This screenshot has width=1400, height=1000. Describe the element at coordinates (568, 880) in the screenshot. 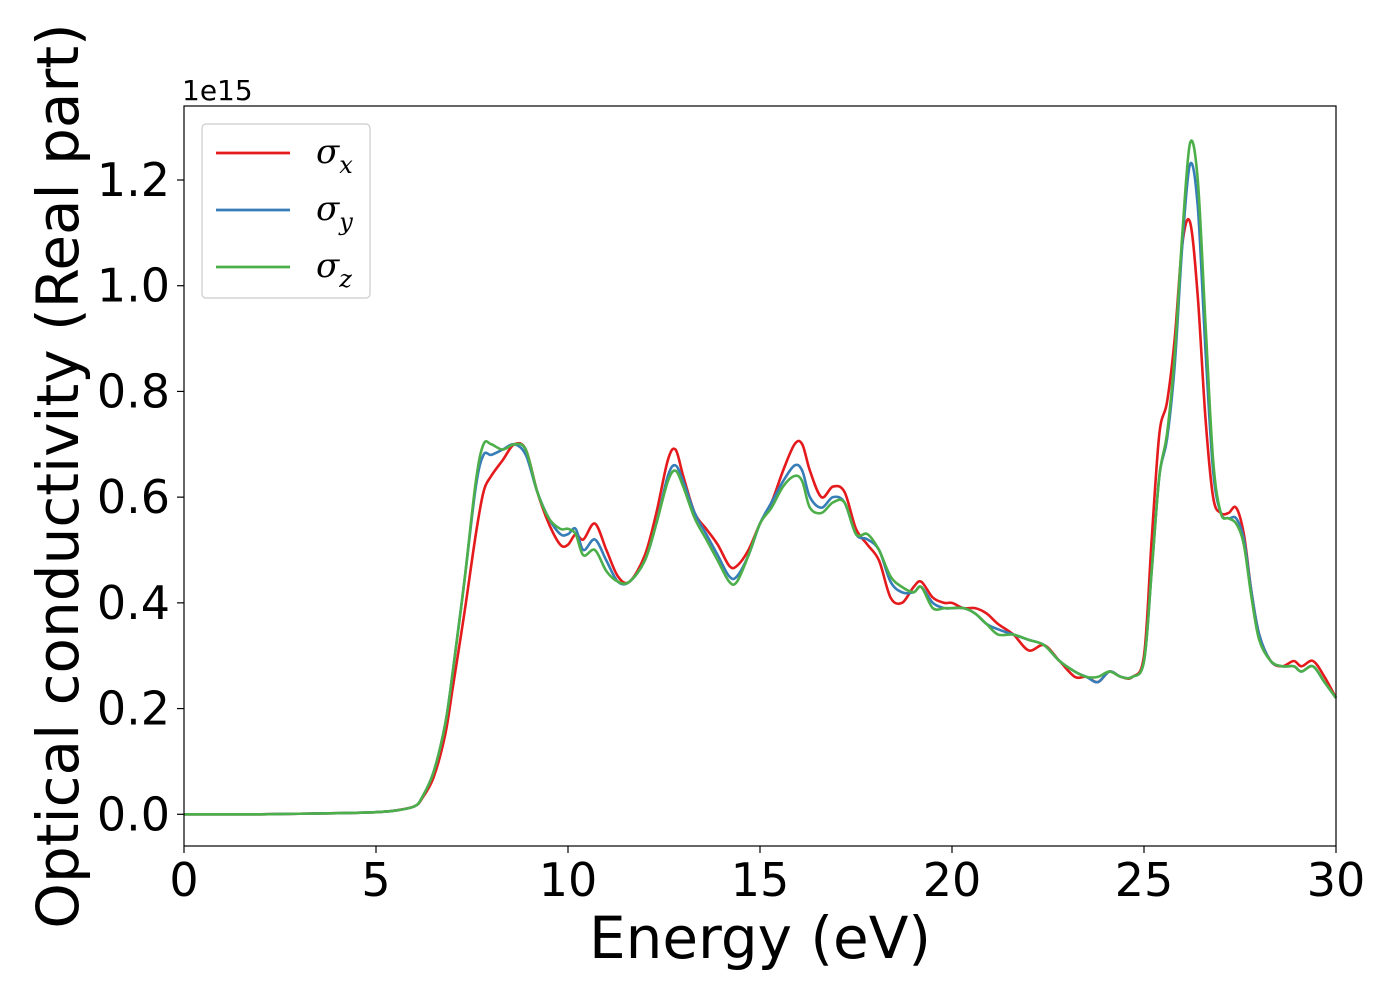

I see `x-tick-label: 10` at that location.